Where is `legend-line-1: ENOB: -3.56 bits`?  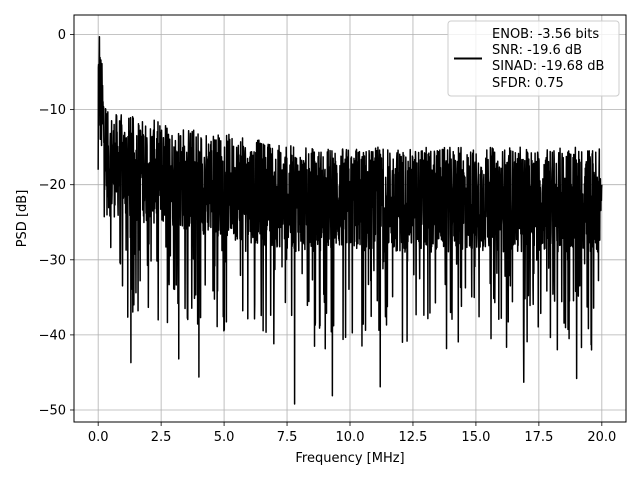
legend-line-1: ENOB: -3.56 bits is located at coordinates (545, 34).